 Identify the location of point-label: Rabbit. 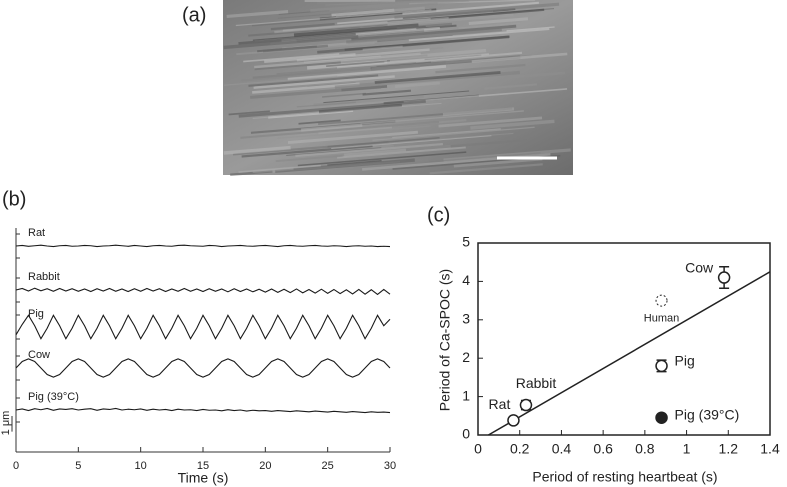
(536, 383).